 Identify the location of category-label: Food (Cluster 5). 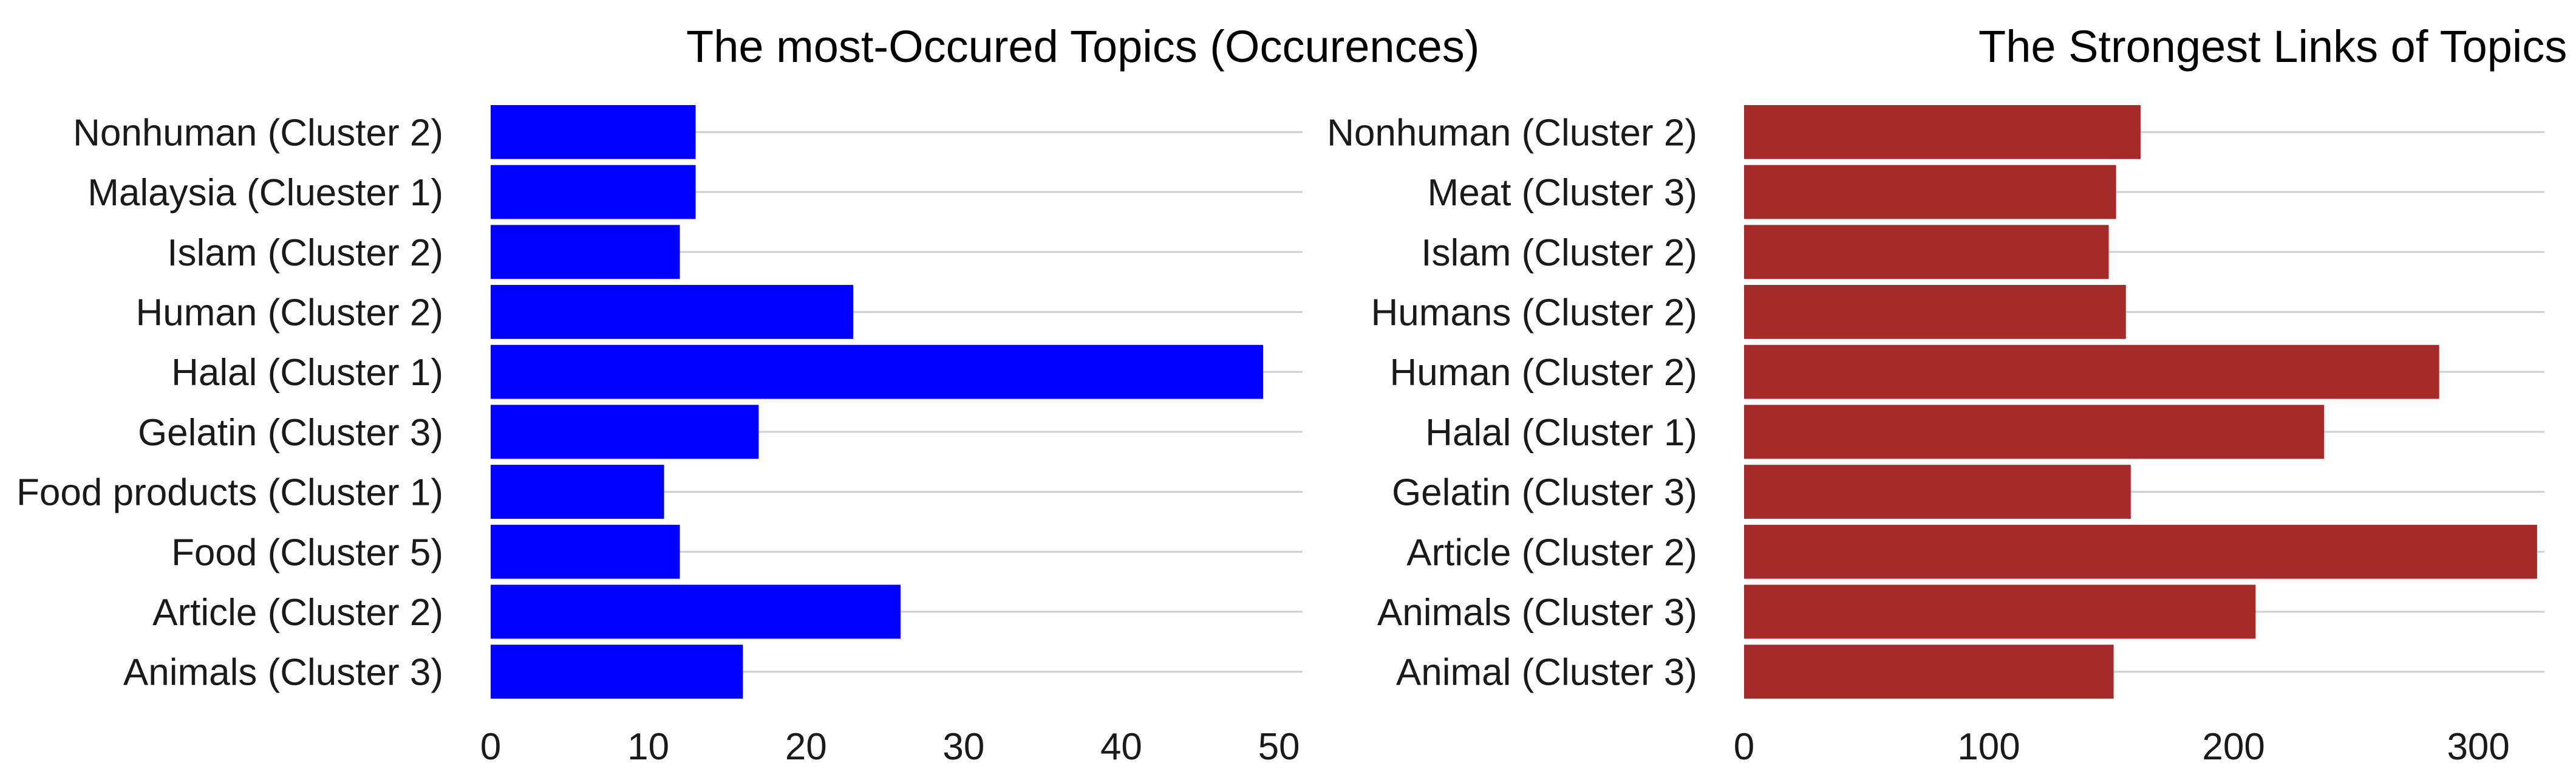
(307, 552).